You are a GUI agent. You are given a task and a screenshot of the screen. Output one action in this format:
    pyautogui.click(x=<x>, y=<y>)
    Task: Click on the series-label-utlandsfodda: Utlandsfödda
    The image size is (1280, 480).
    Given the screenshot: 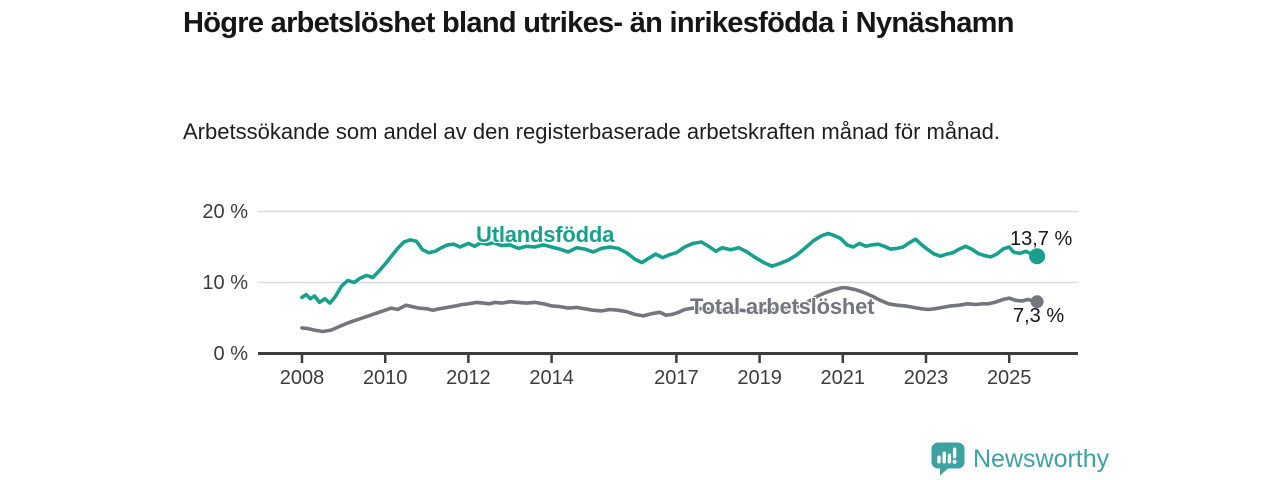 What is the action you would take?
    pyautogui.click(x=545, y=234)
    